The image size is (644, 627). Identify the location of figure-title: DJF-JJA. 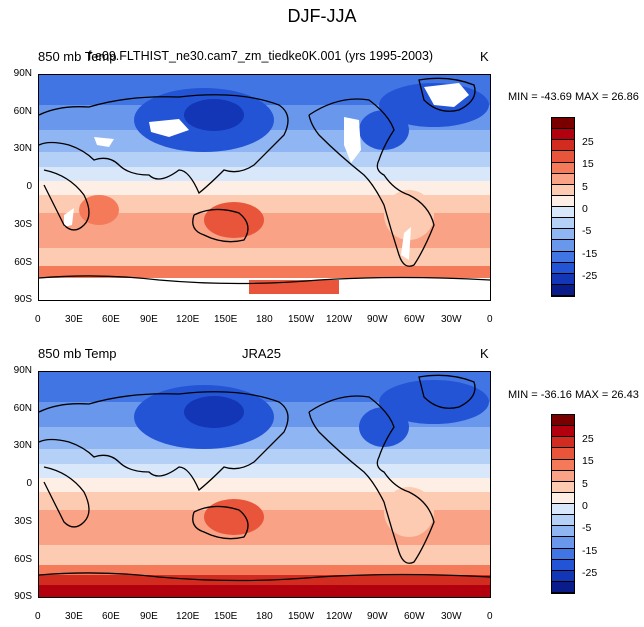
(322, 16).